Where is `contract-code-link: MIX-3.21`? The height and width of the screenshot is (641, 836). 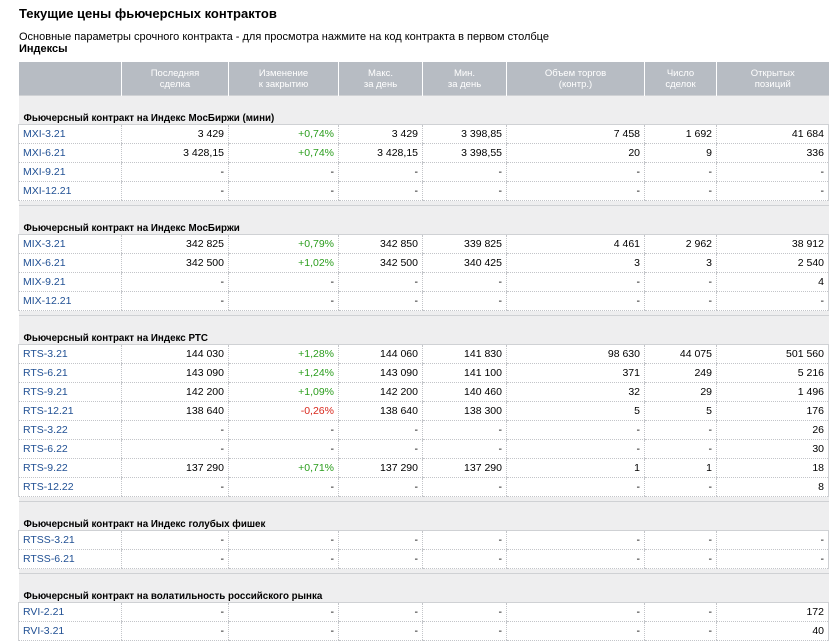 contract-code-link: MIX-3.21 is located at coordinates (44, 244).